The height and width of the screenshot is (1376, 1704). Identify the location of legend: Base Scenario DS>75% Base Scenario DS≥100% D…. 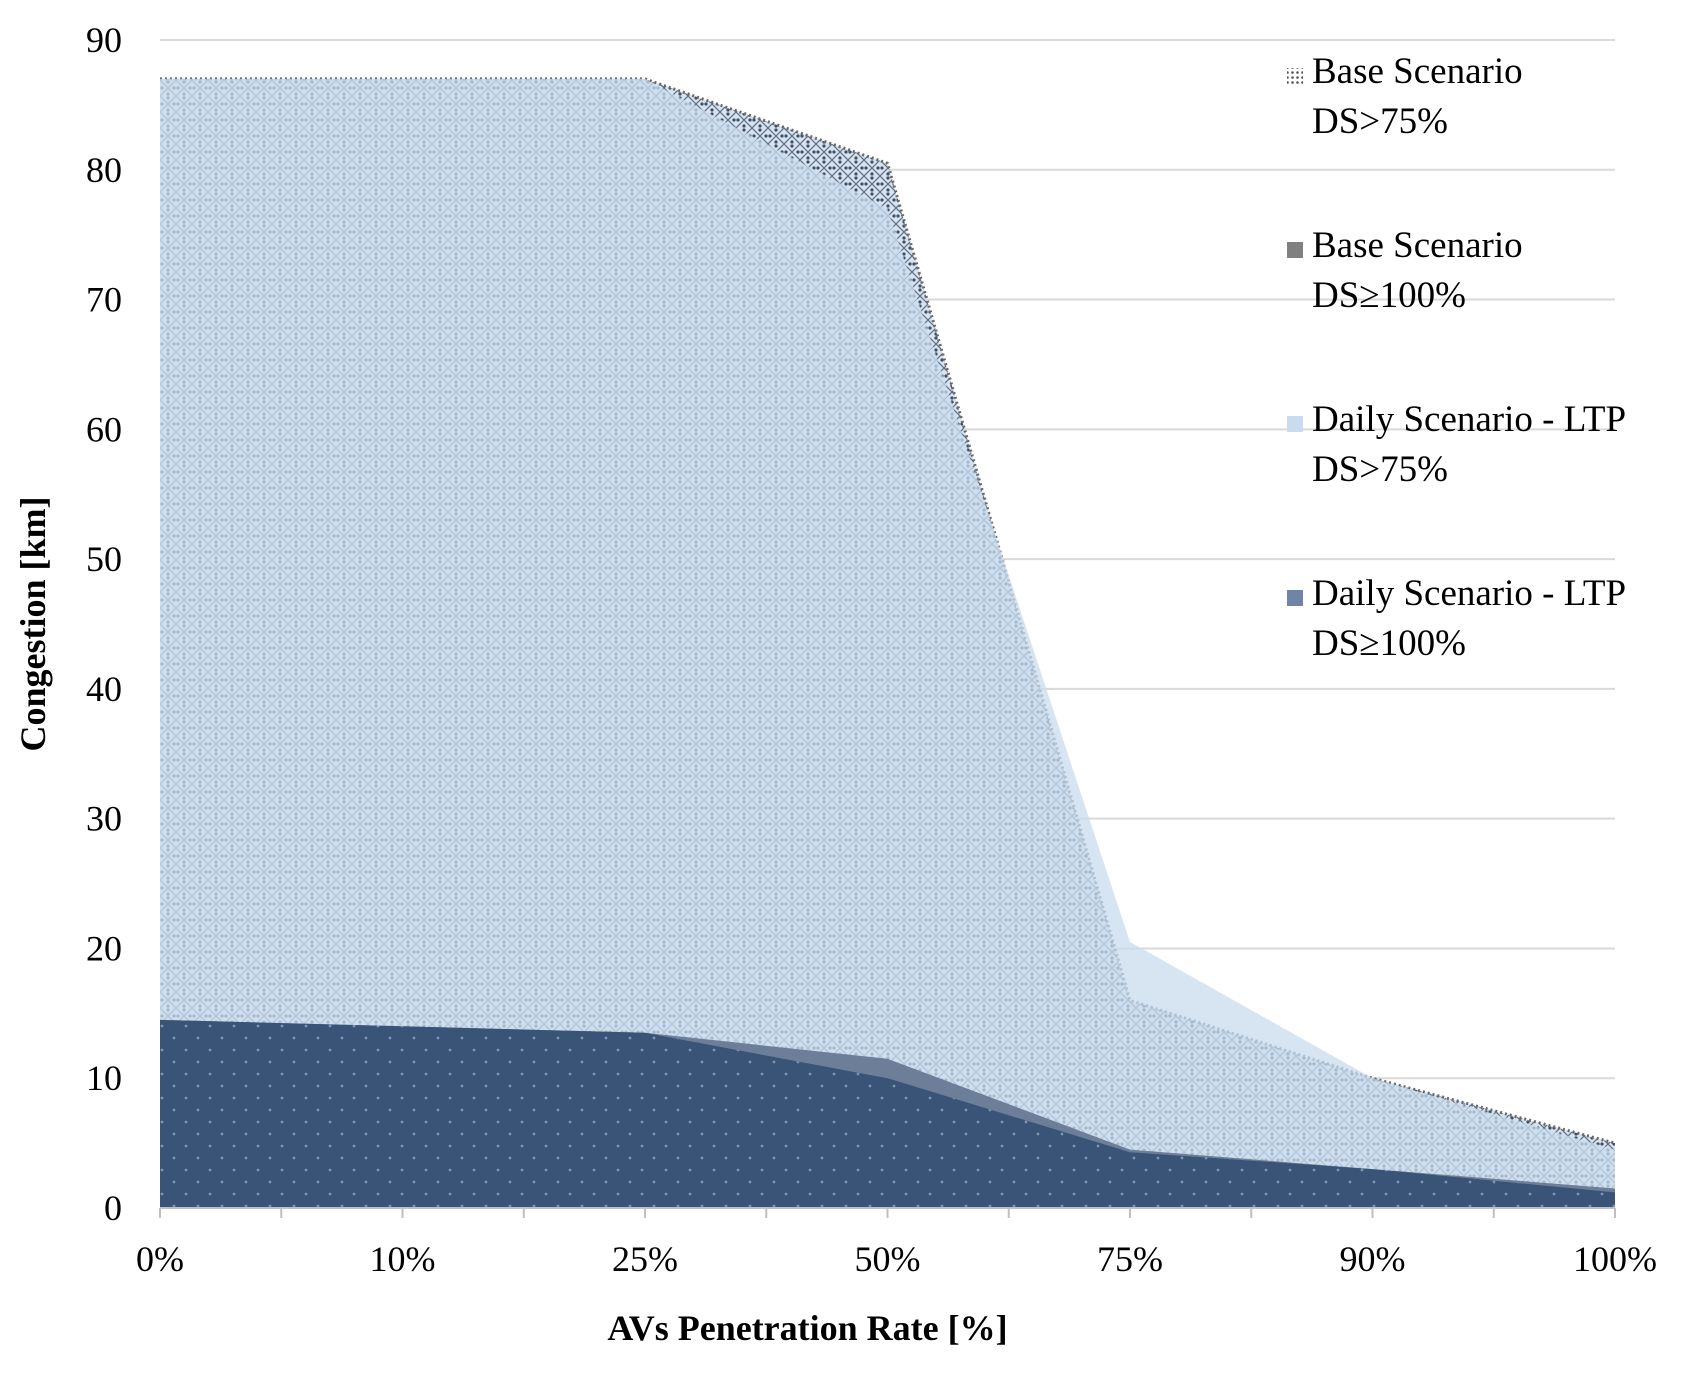
(1456, 357).